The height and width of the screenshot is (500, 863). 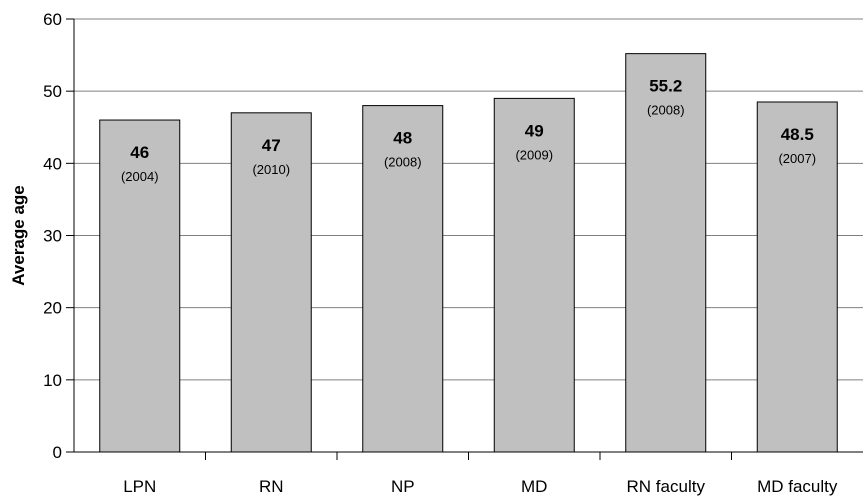 What do you see at coordinates (797, 158) in the screenshot?
I see `bar-year-label: (2007)` at bounding box center [797, 158].